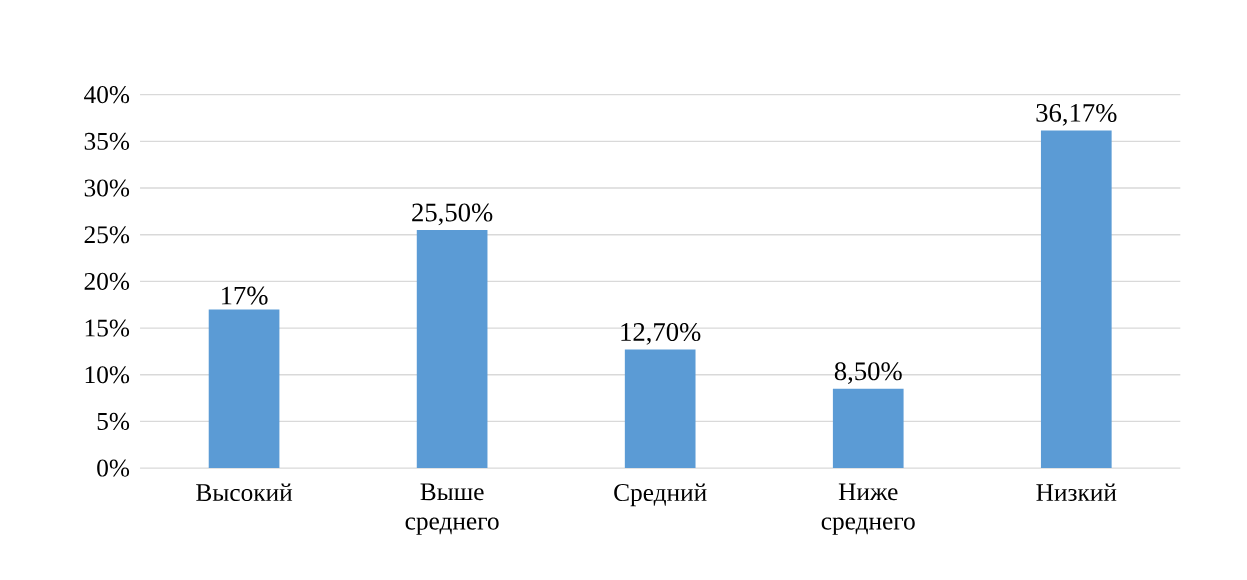  I want to click on y-tick-label: 0%, so click(113, 468).